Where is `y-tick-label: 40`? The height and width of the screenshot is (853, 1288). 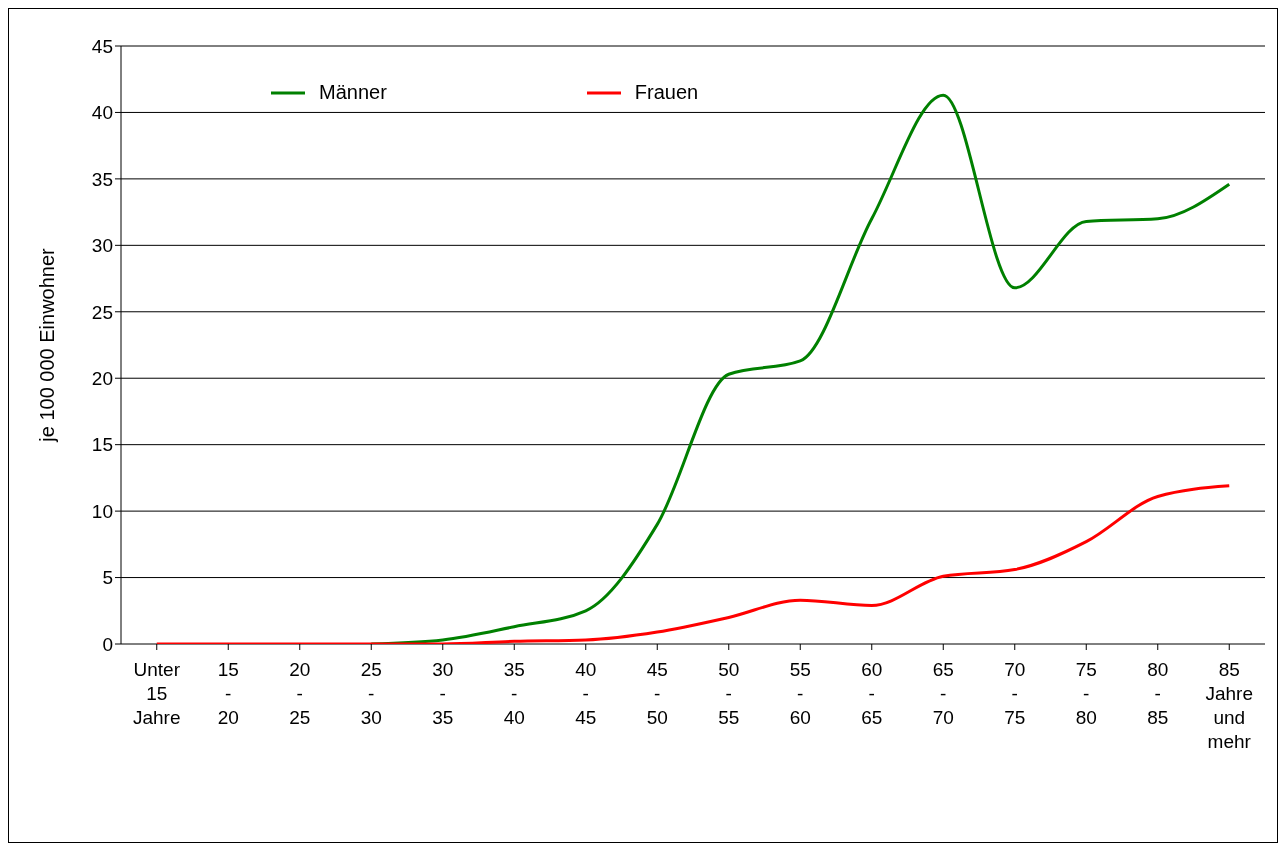
y-tick-label: 40 is located at coordinates (102, 113).